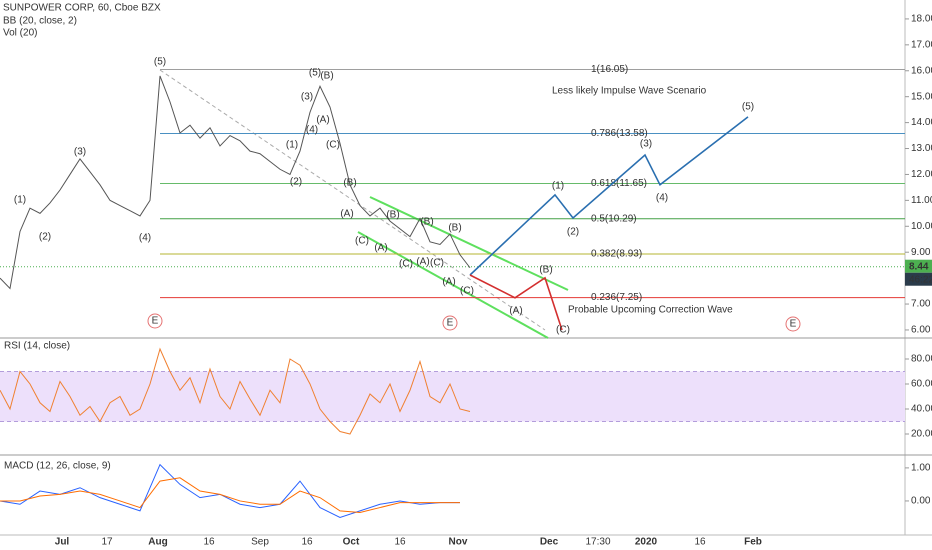  Describe the element at coordinates (20, 33) in the screenshot. I see `indicator-label: Vol (20)` at that location.